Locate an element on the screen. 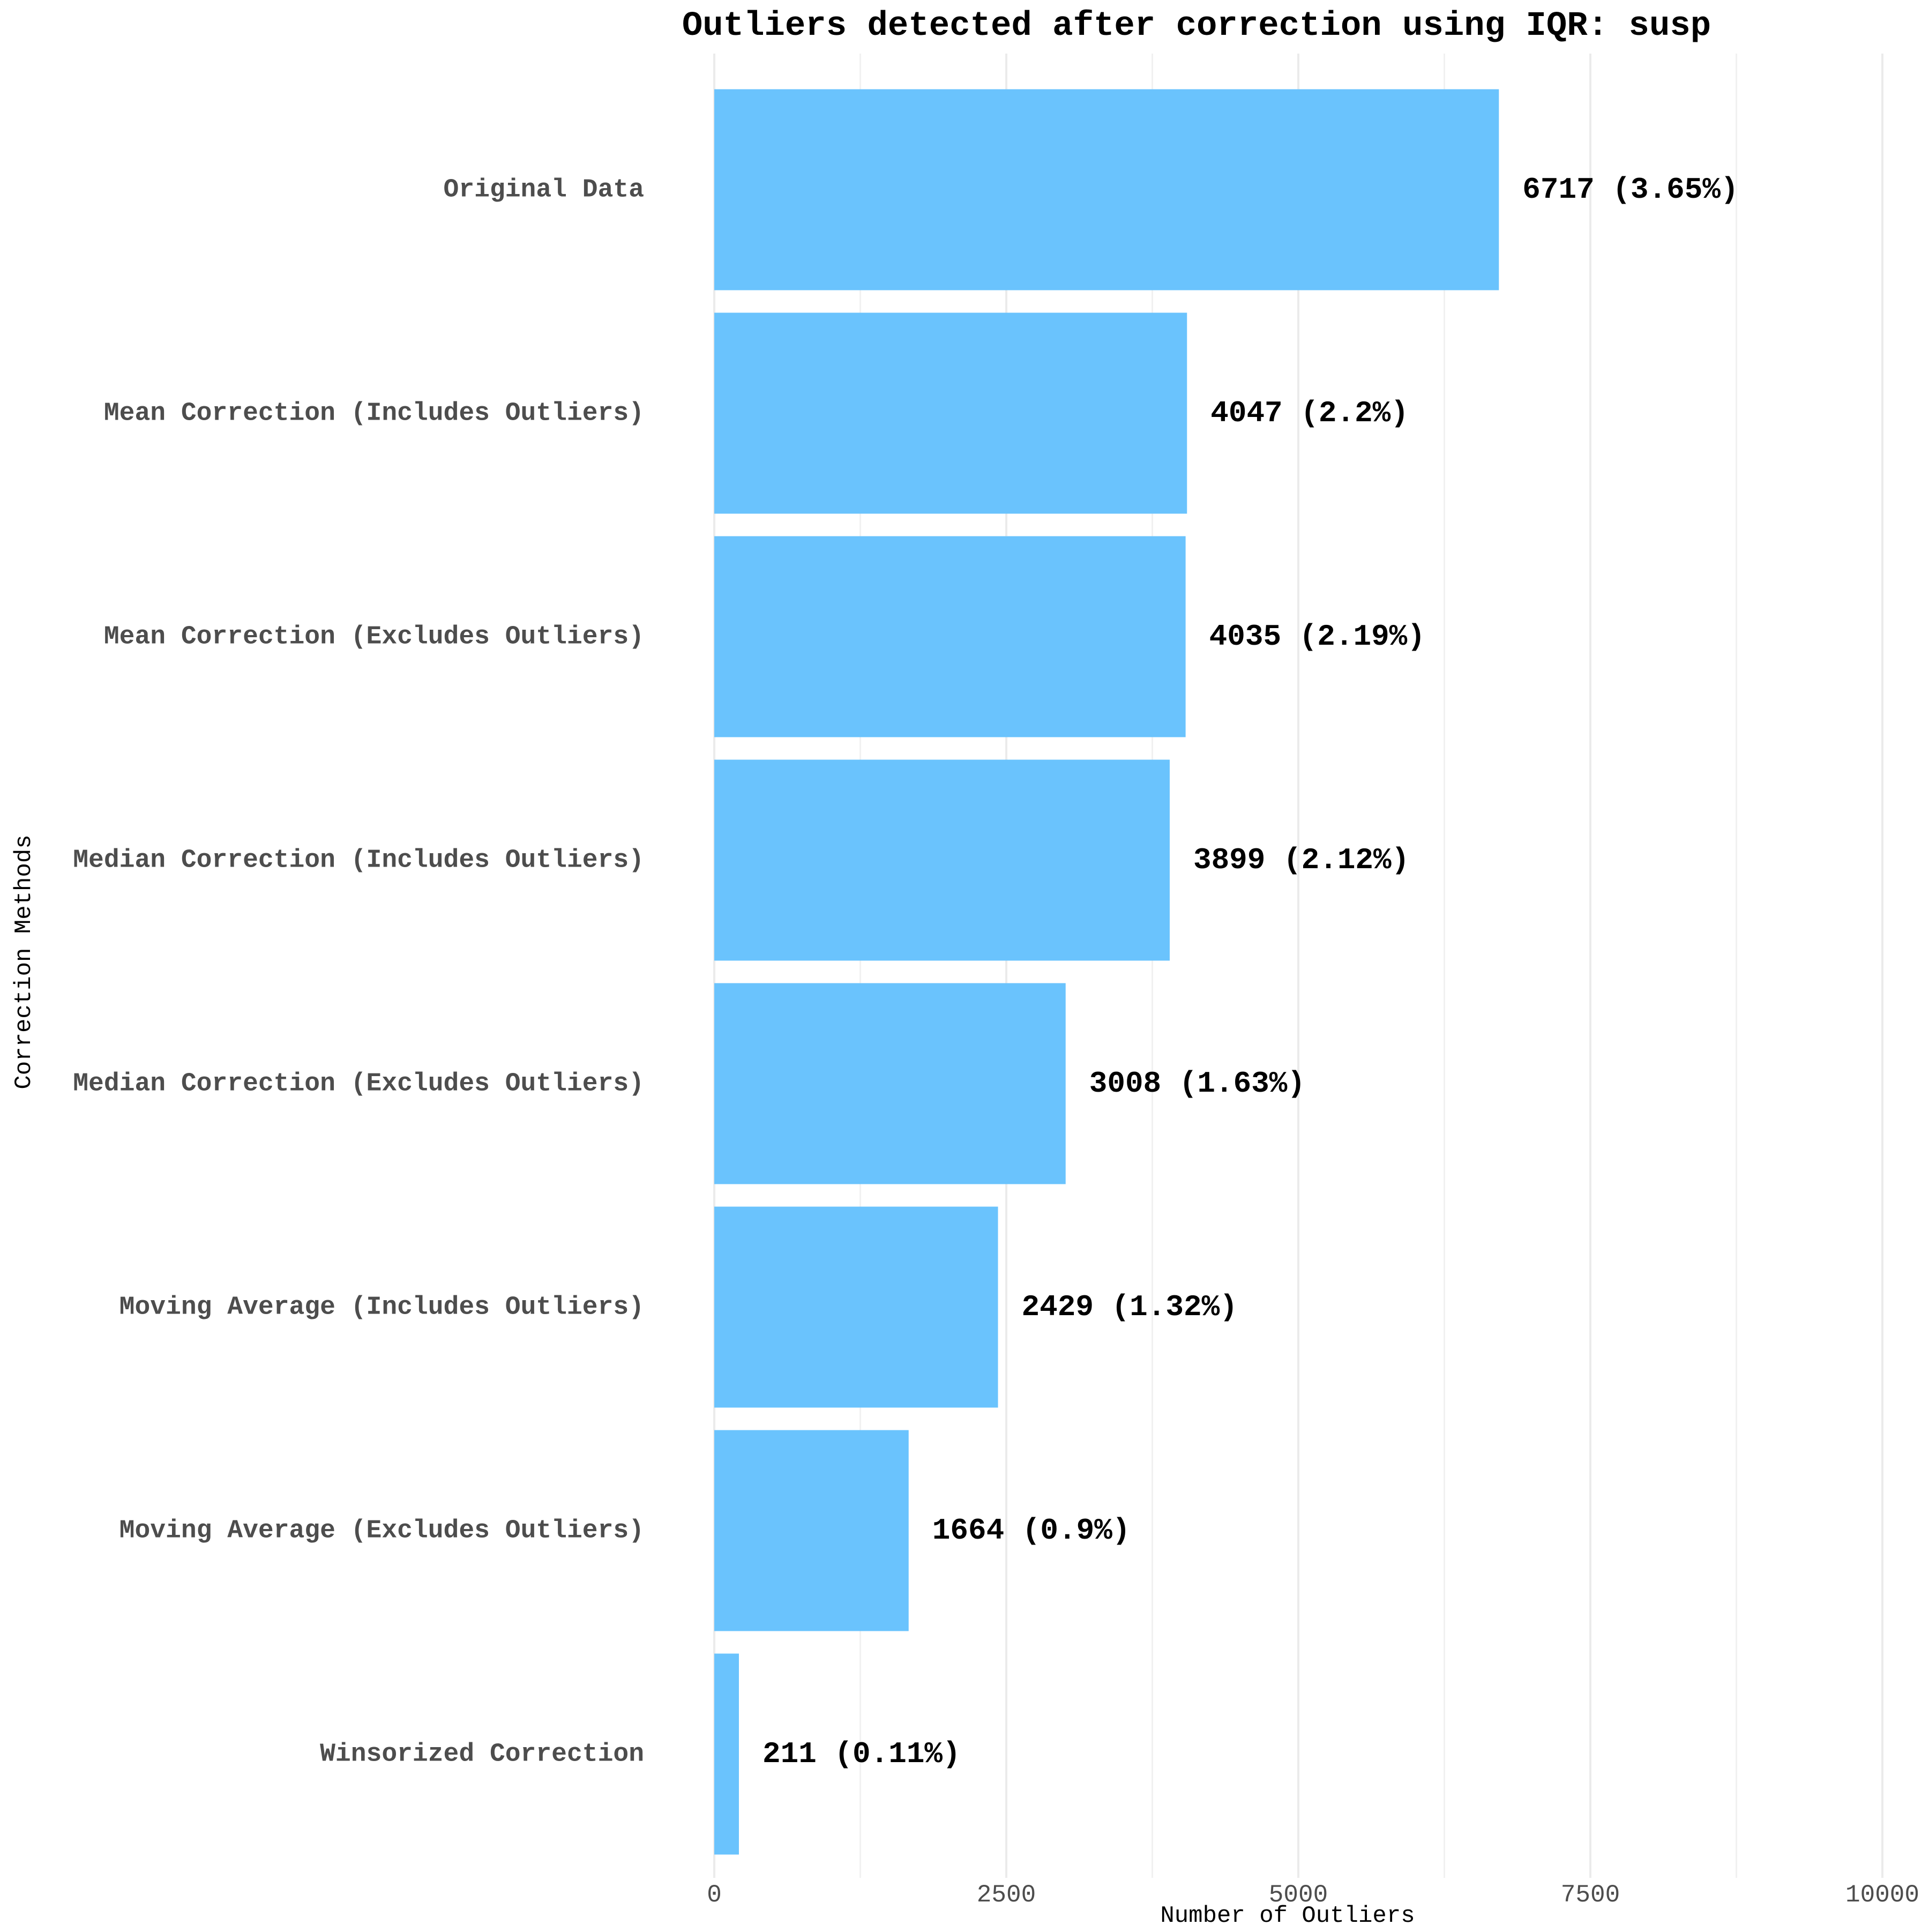 The image size is (1929, 1932). data-label: 211 (0.11%) is located at coordinates (861, 1754).